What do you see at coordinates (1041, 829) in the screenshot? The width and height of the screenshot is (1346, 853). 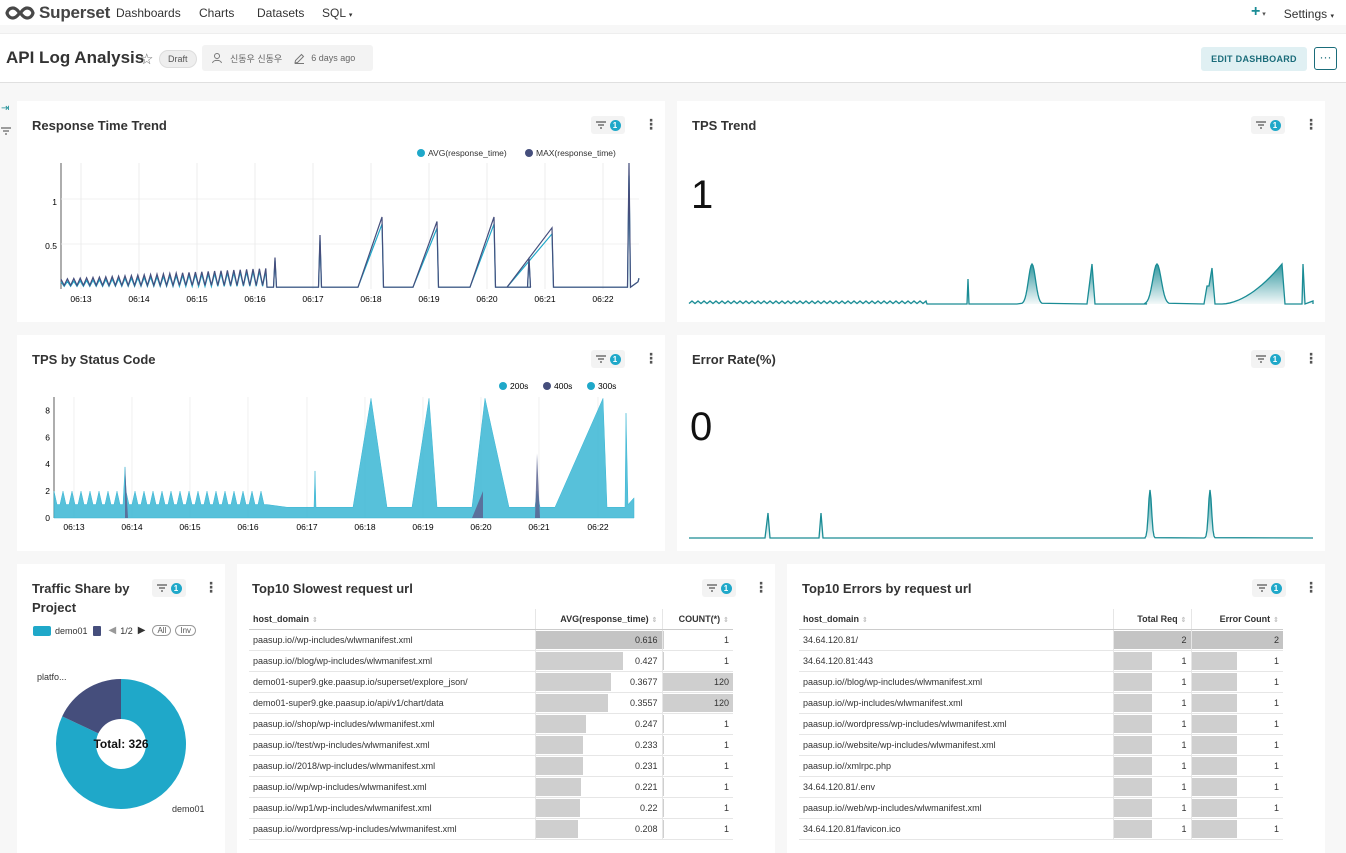 I see `table-row: 34.64.120.81/favicon.ico 1 1` at bounding box center [1041, 829].